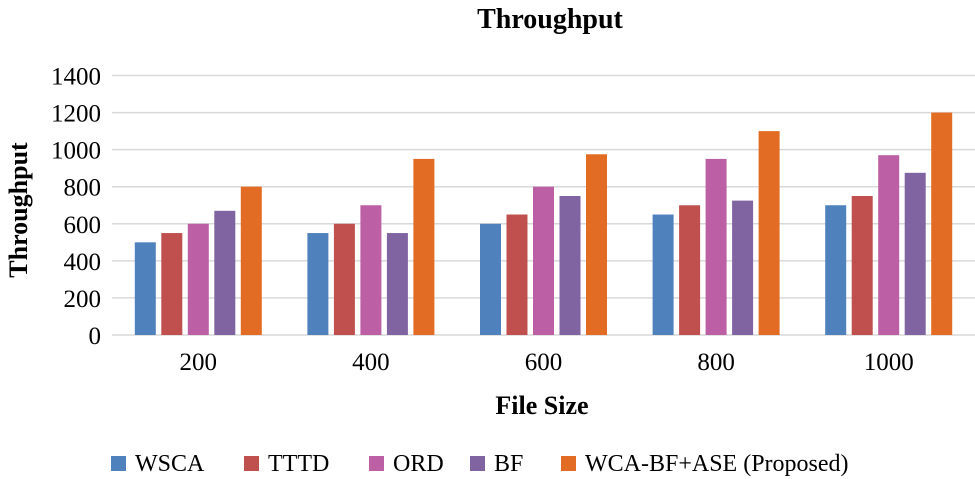 This screenshot has width=975, height=479. What do you see at coordinates (418, 464) in the screenshot?
I see `legend-label: ORD` at bounding box center [418, 464].